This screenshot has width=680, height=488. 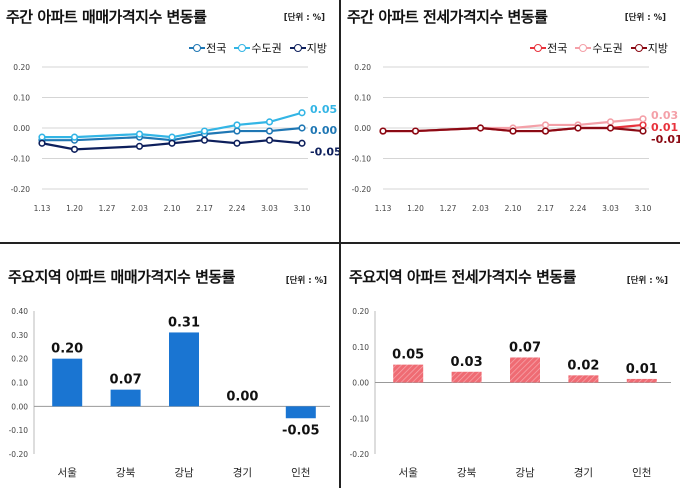 What do you see at coordinates (126, 473) in the screenshot?
I see `category-label: 강북` at bounding box center [126, 473].